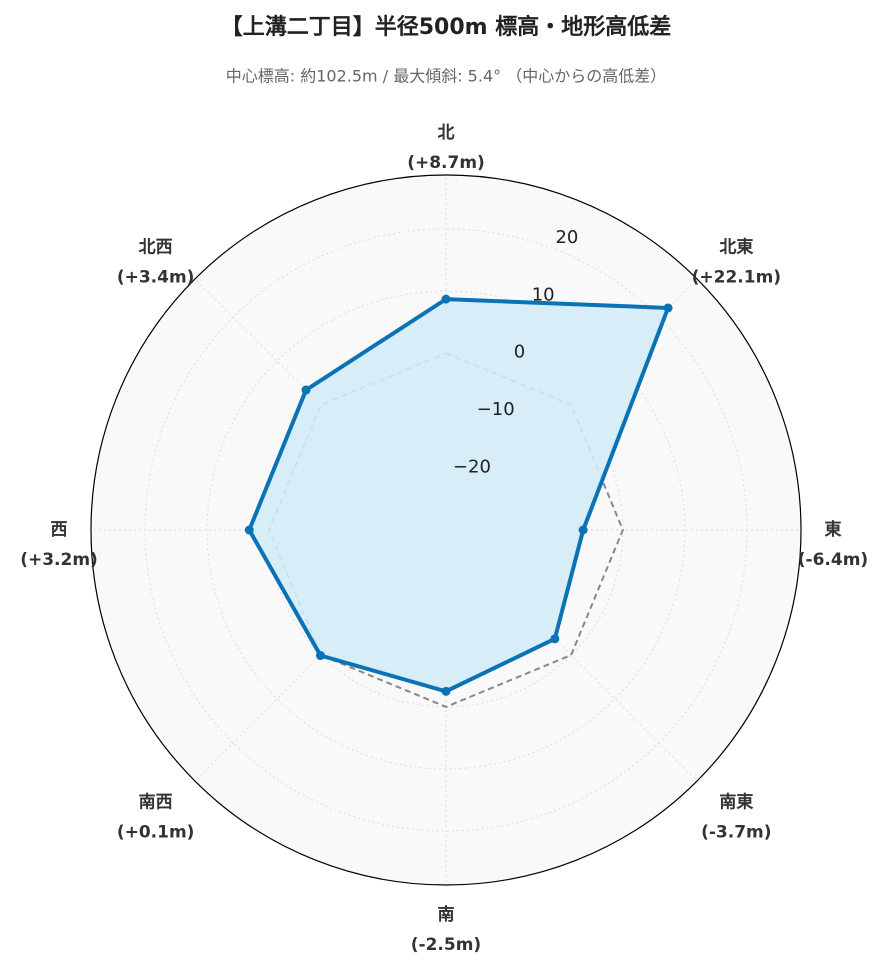  I want to click on r-tick-label: −10, so click(496, 409).